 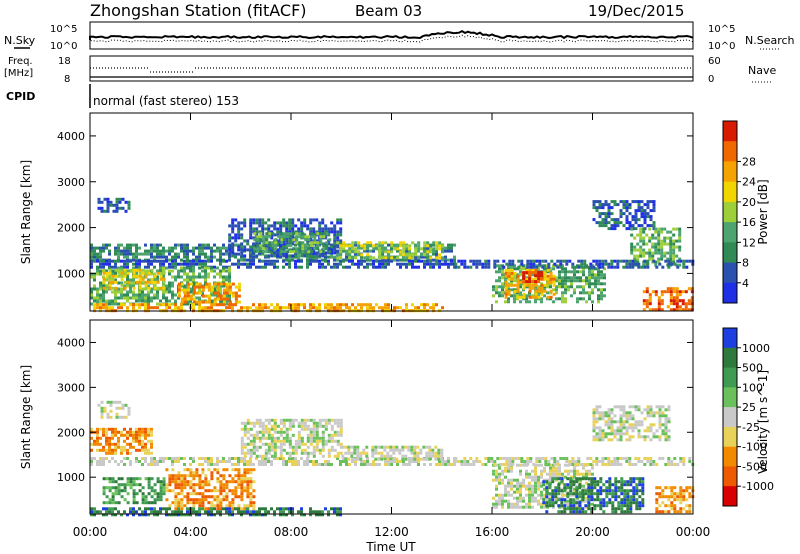 I want to click on power-colorbar-segment, so click(x=730, y=232).